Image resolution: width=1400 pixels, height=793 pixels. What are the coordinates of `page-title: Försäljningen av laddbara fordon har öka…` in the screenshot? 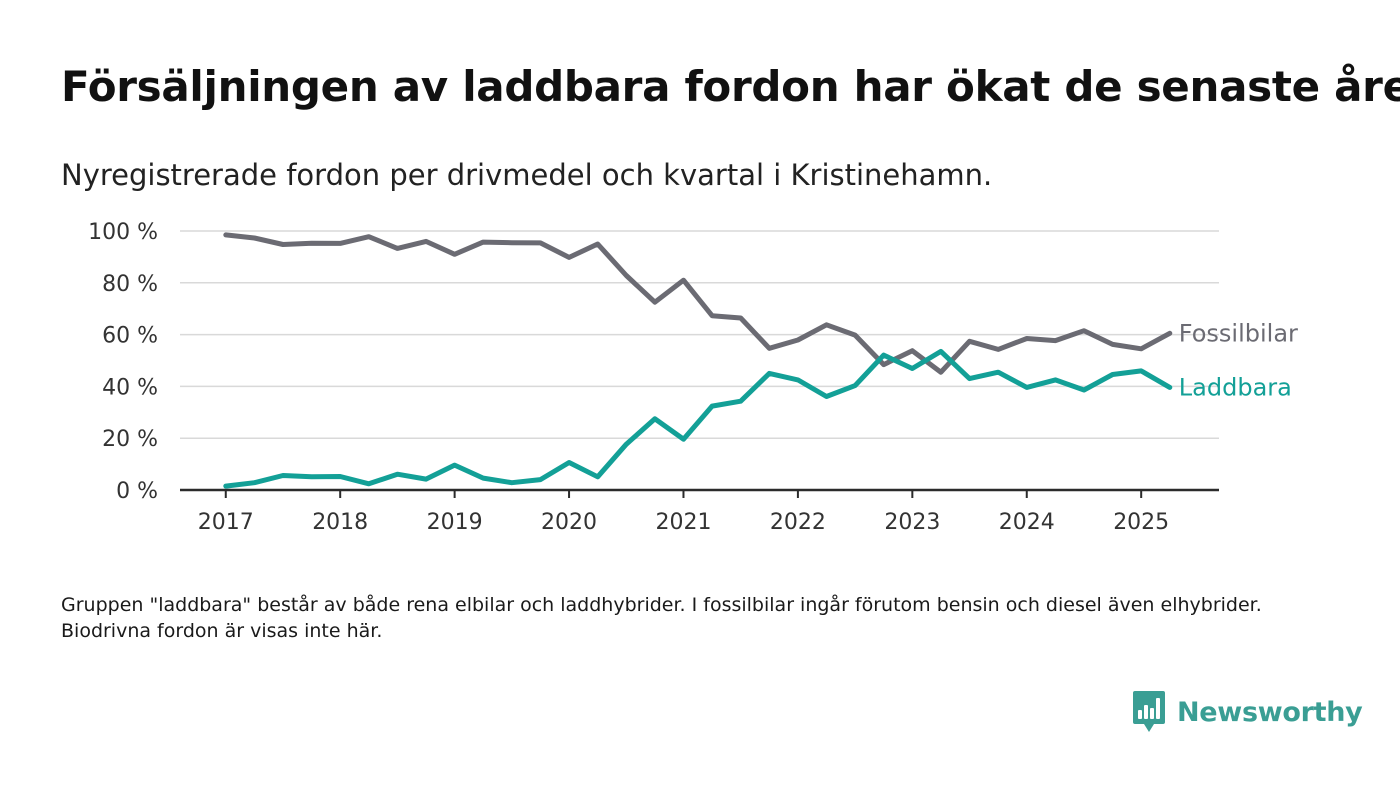 It's located at (730, 86).